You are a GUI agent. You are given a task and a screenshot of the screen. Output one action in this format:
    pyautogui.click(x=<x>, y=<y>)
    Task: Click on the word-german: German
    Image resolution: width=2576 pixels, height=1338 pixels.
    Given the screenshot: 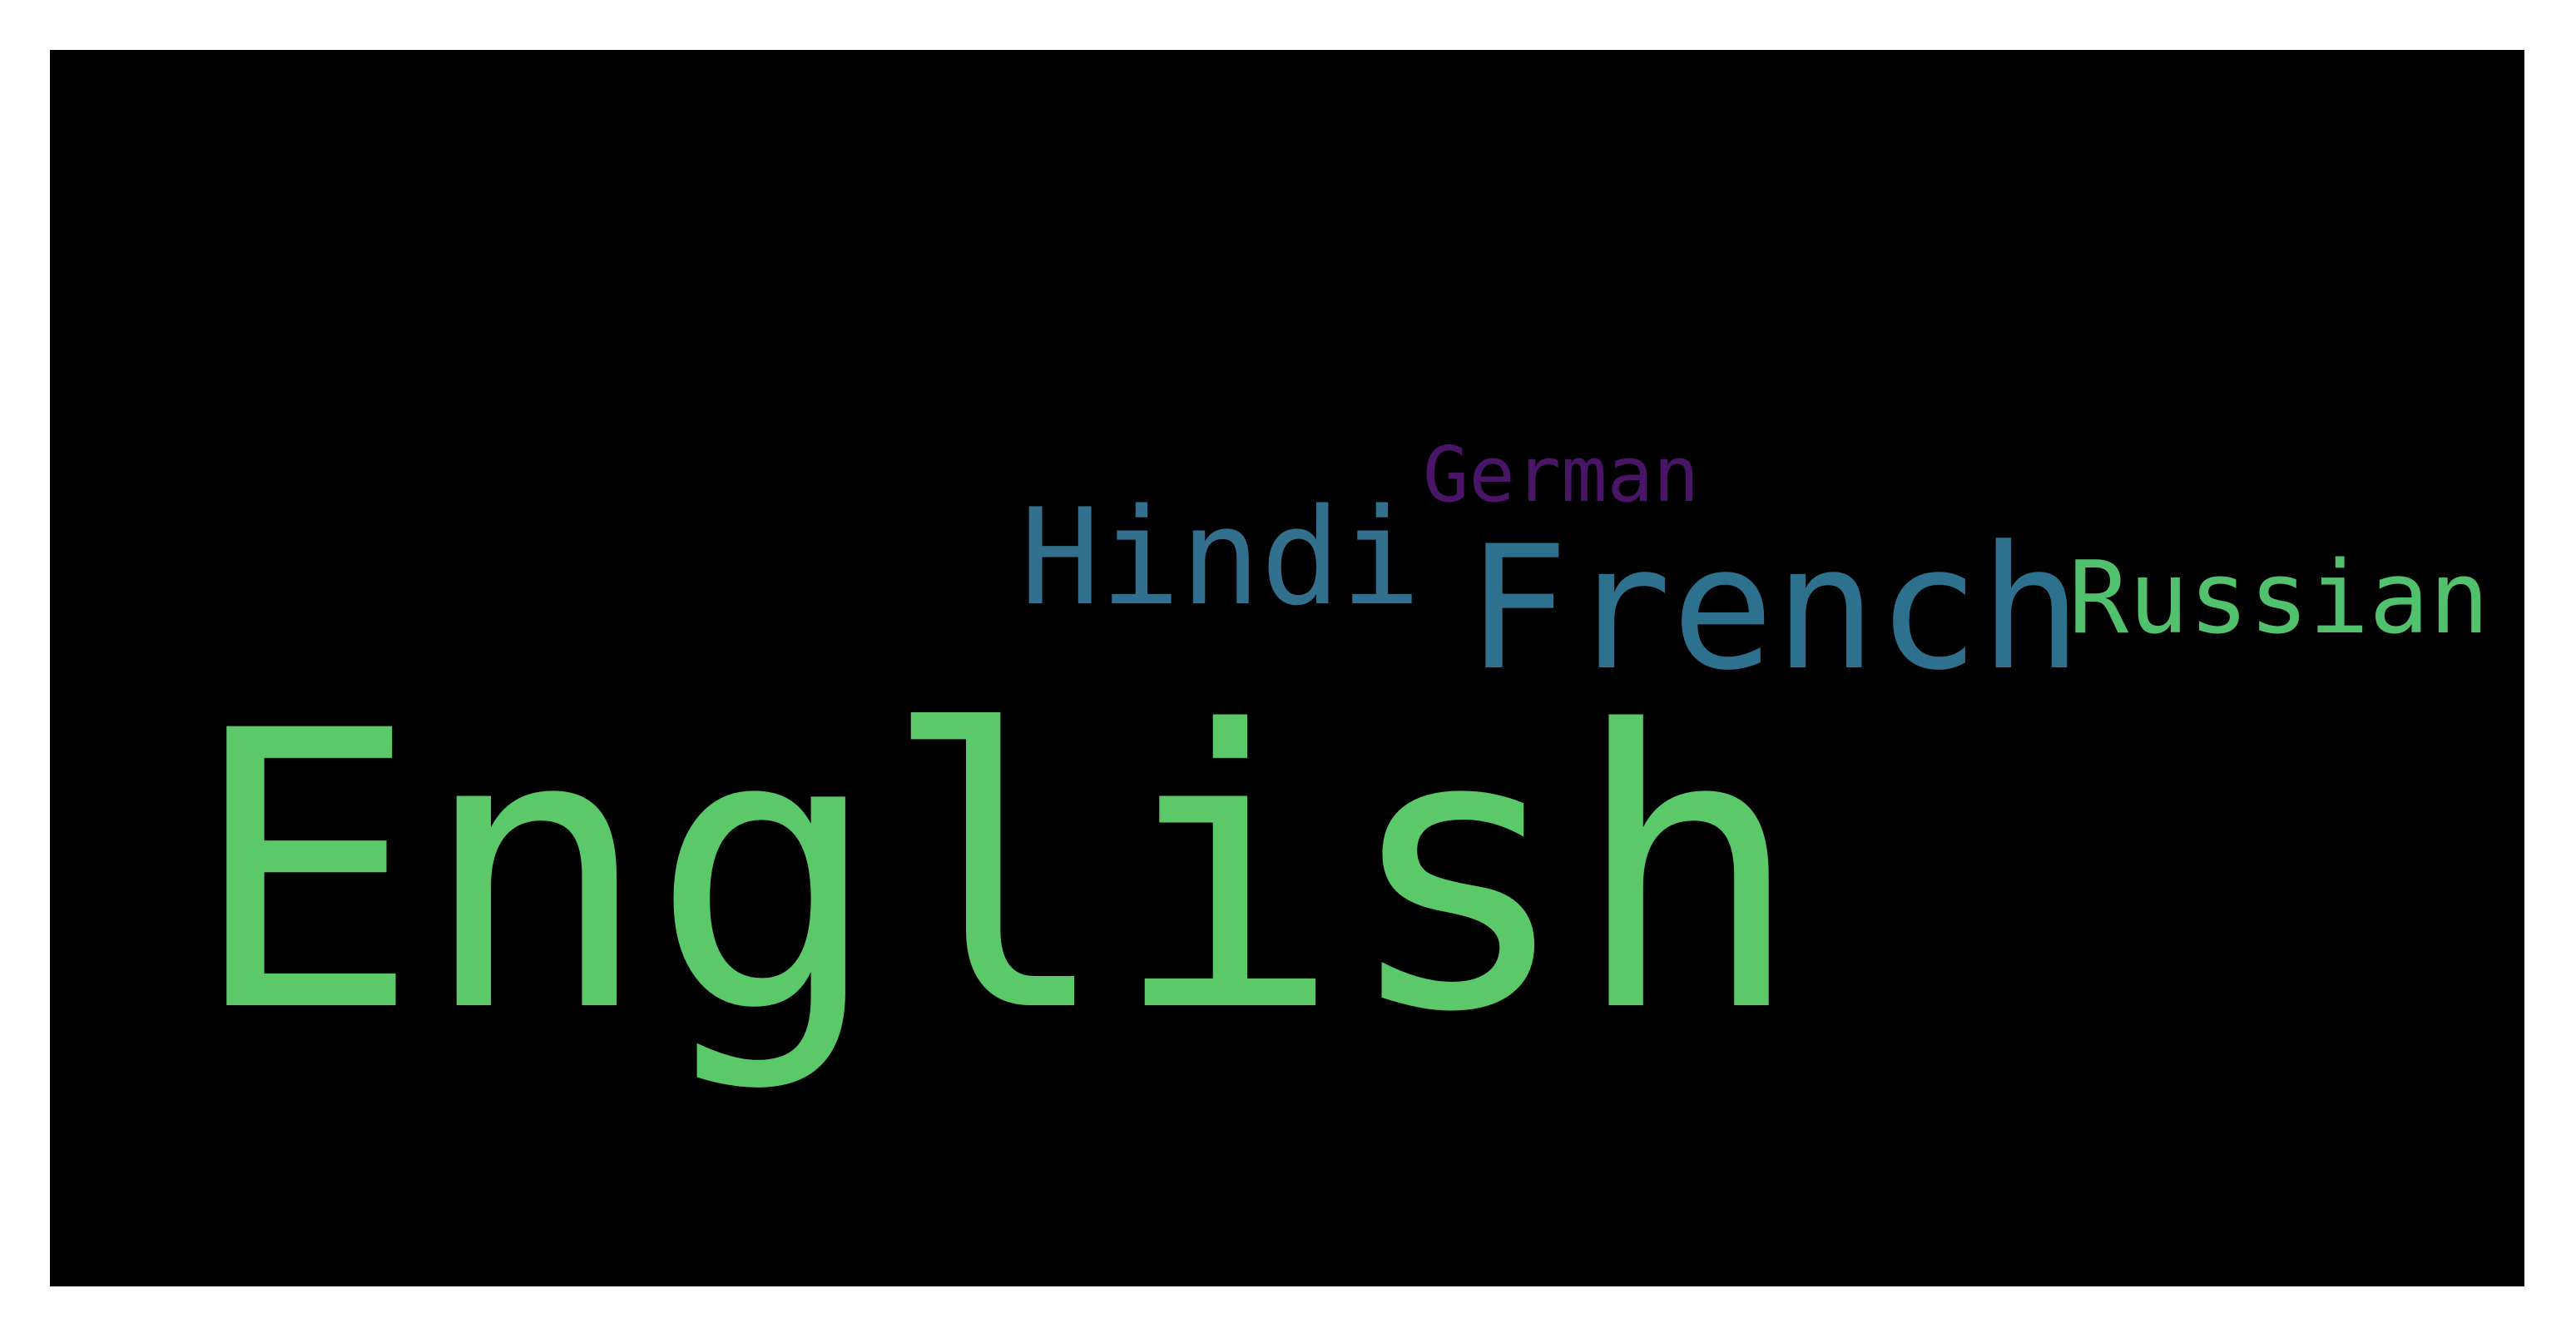 What is the action you would take?
    pyautogui.click(x=1562, y=474)
    